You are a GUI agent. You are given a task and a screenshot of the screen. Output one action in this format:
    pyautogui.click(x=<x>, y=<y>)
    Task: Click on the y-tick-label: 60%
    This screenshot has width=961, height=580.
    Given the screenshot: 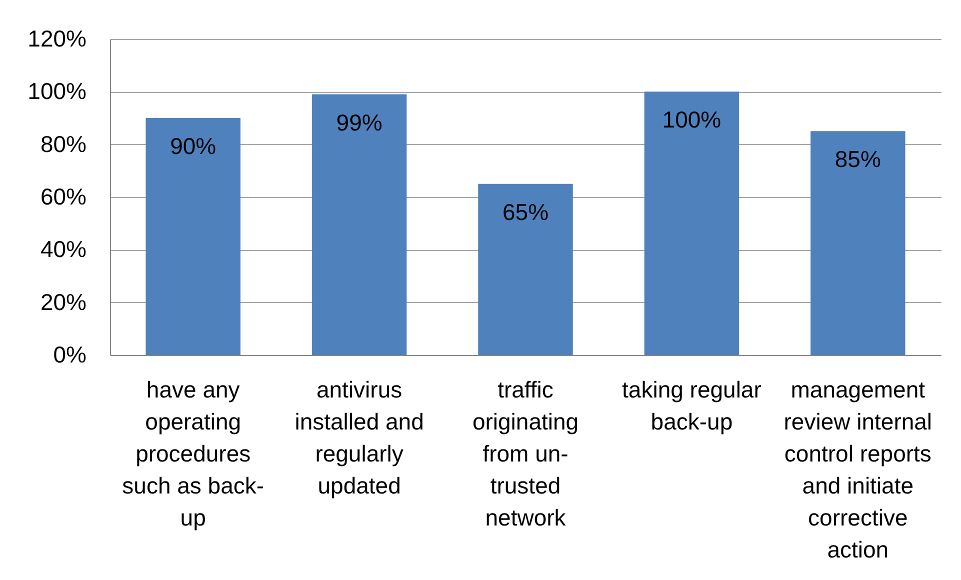 What is the action you would take?
    pyautogui.click(x=63, y=197)
    